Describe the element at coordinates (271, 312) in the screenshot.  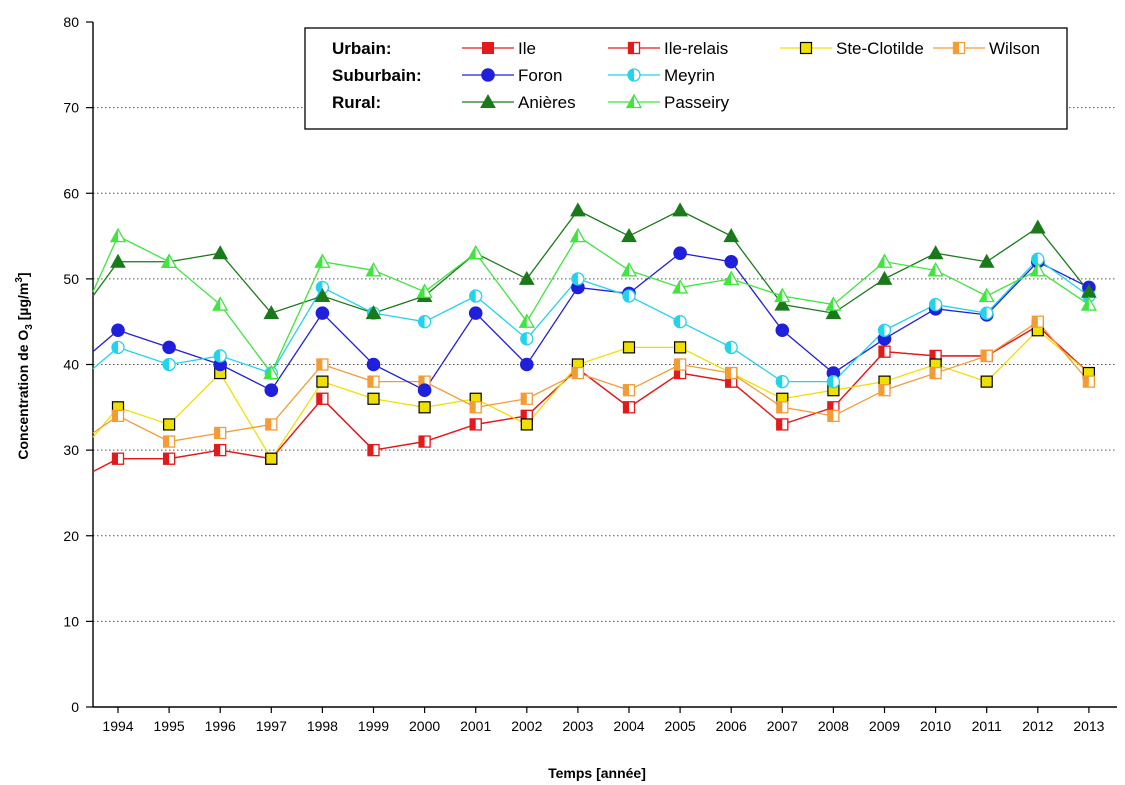
I see `point-anières-1997` at that location.